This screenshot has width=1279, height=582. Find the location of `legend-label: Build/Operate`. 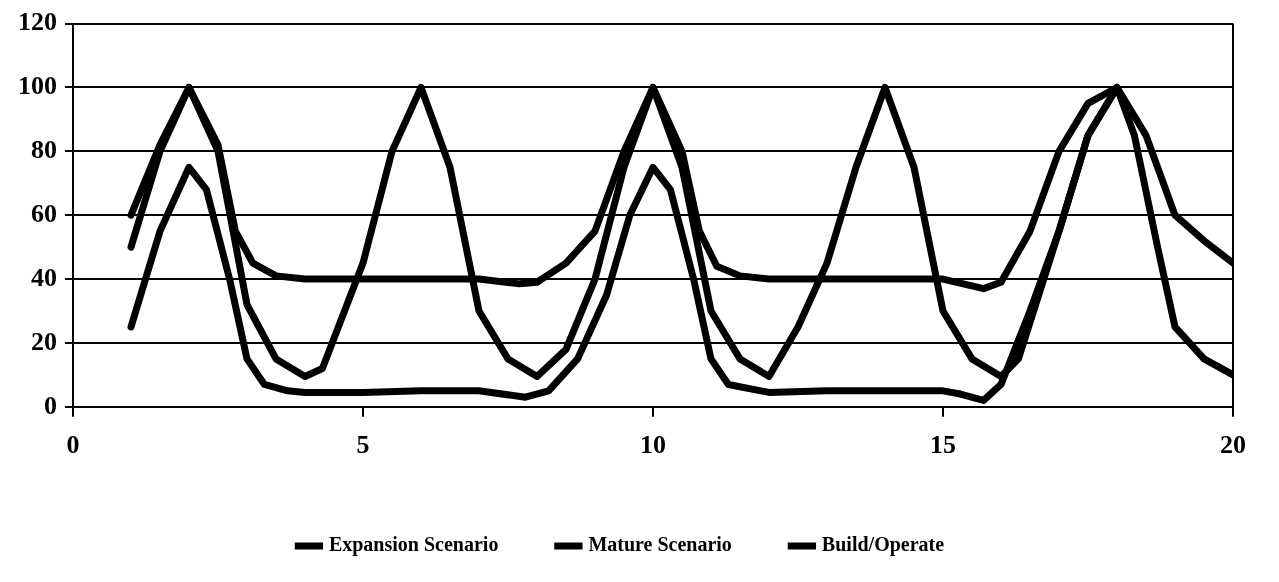

legend-label: Build/Operate is located at coordinates (883, 545).